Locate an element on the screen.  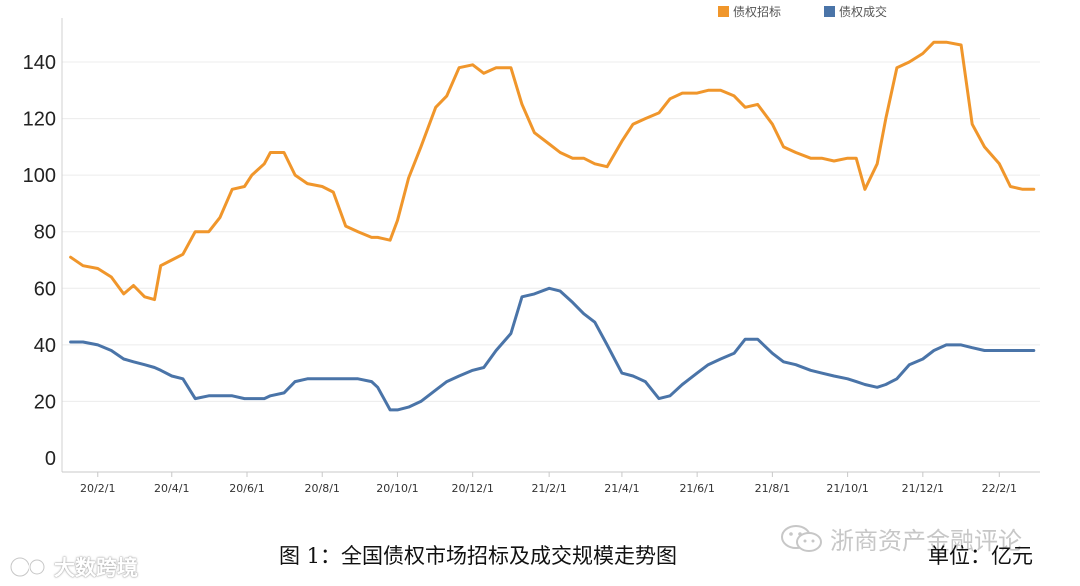
x-tick-label: 20/10/1 is located at coordinates (397, 488).